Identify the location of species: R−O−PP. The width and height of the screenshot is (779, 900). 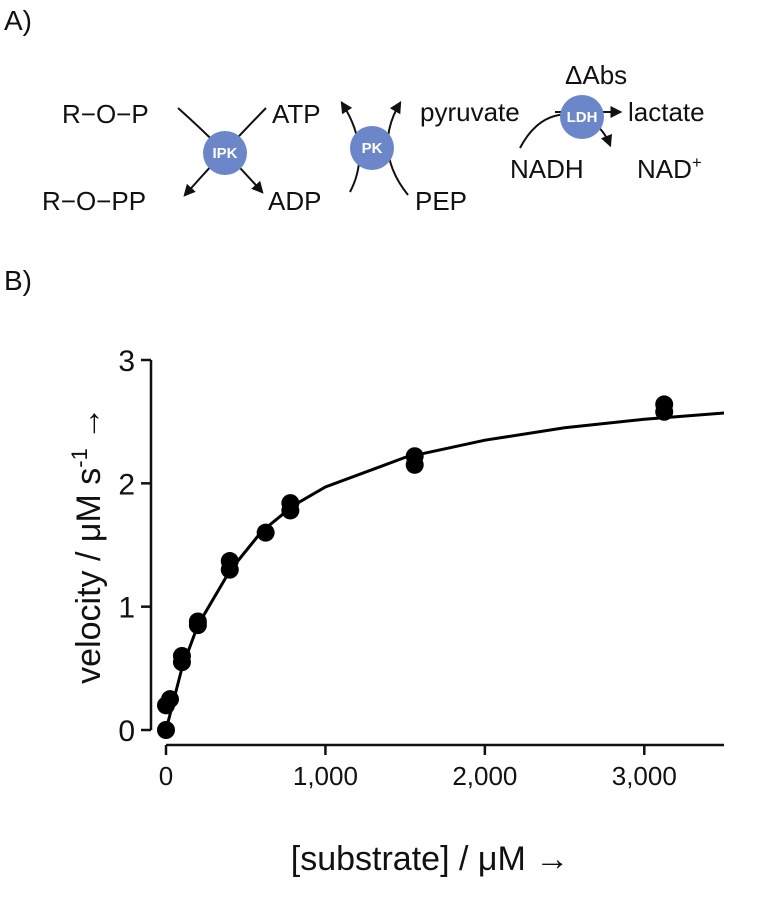
(94, 201).